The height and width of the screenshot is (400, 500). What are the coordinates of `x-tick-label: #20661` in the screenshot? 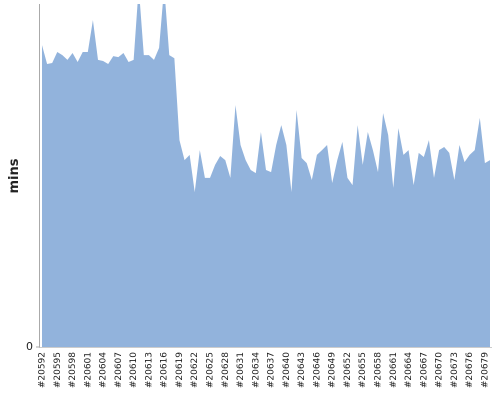 It's located at (394, 370).